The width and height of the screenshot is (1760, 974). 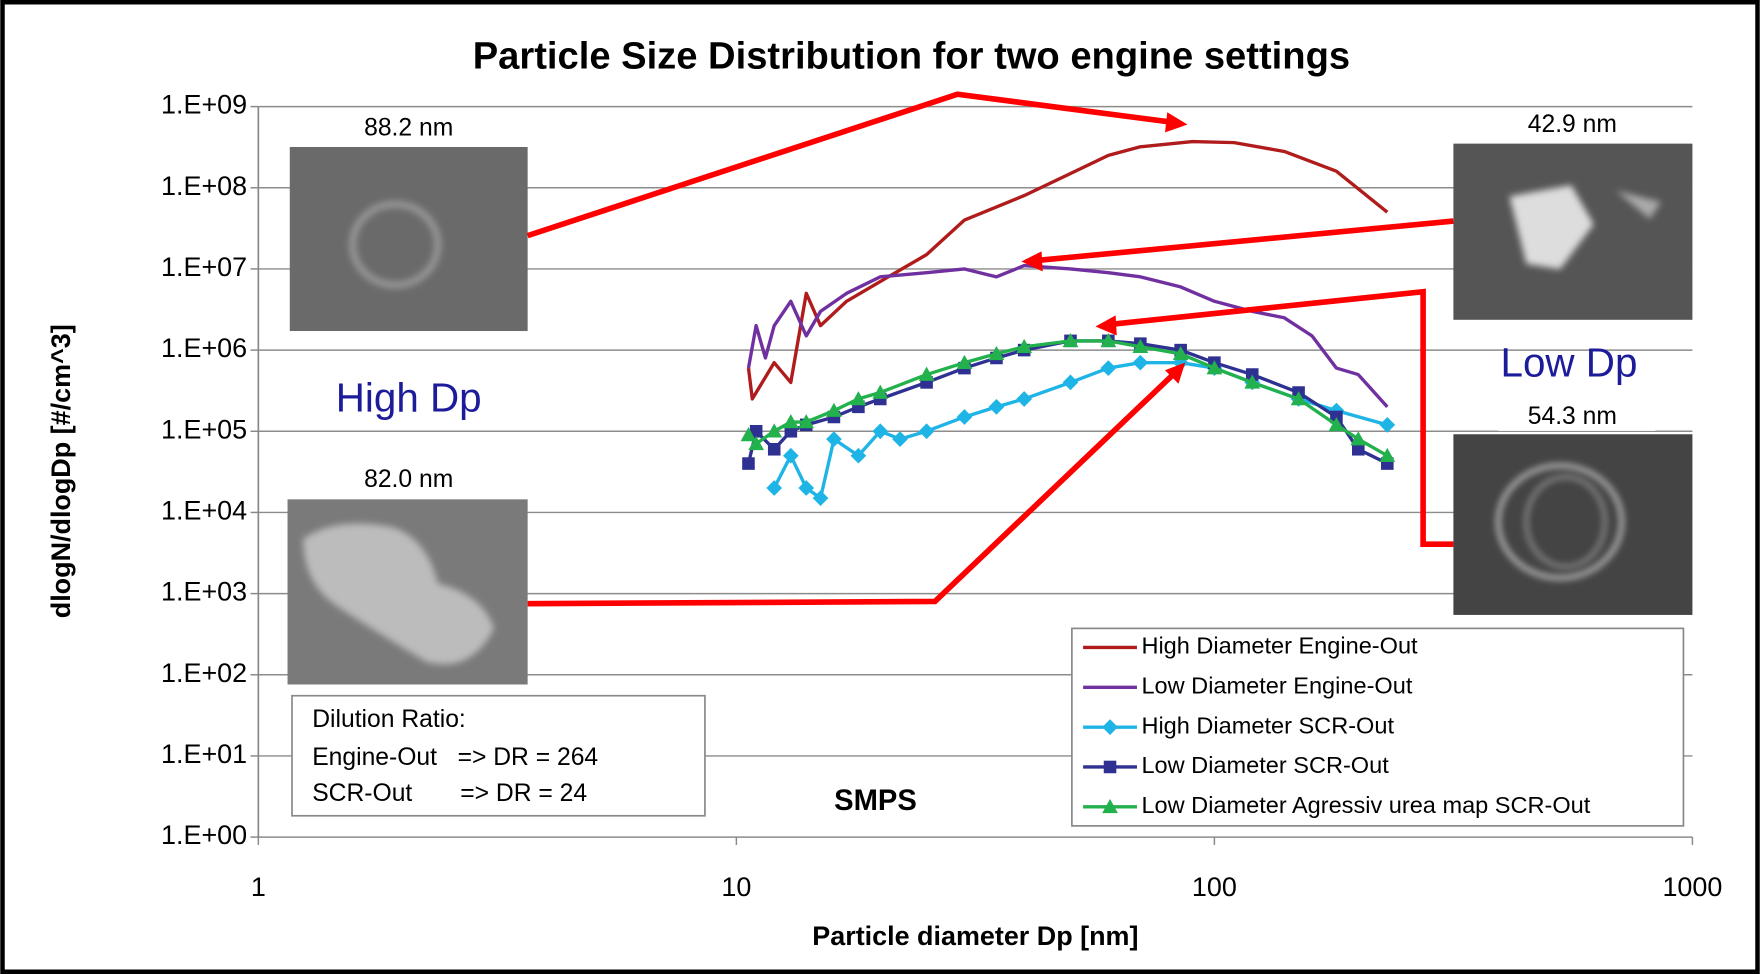 What do you see at coordinates (204, 673) in the screenshot?
I see `y-tick-label: 1.E+02` at bounding box center [204, 673].